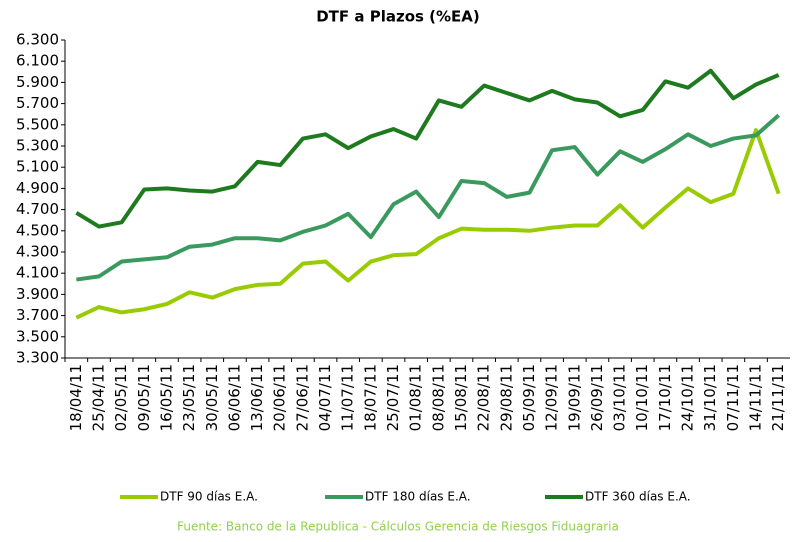  What do you see at coordinates (393, 397) in the screenshot?
I see `x-tick-label: 25/07/11` at bounding box center [393, 397].